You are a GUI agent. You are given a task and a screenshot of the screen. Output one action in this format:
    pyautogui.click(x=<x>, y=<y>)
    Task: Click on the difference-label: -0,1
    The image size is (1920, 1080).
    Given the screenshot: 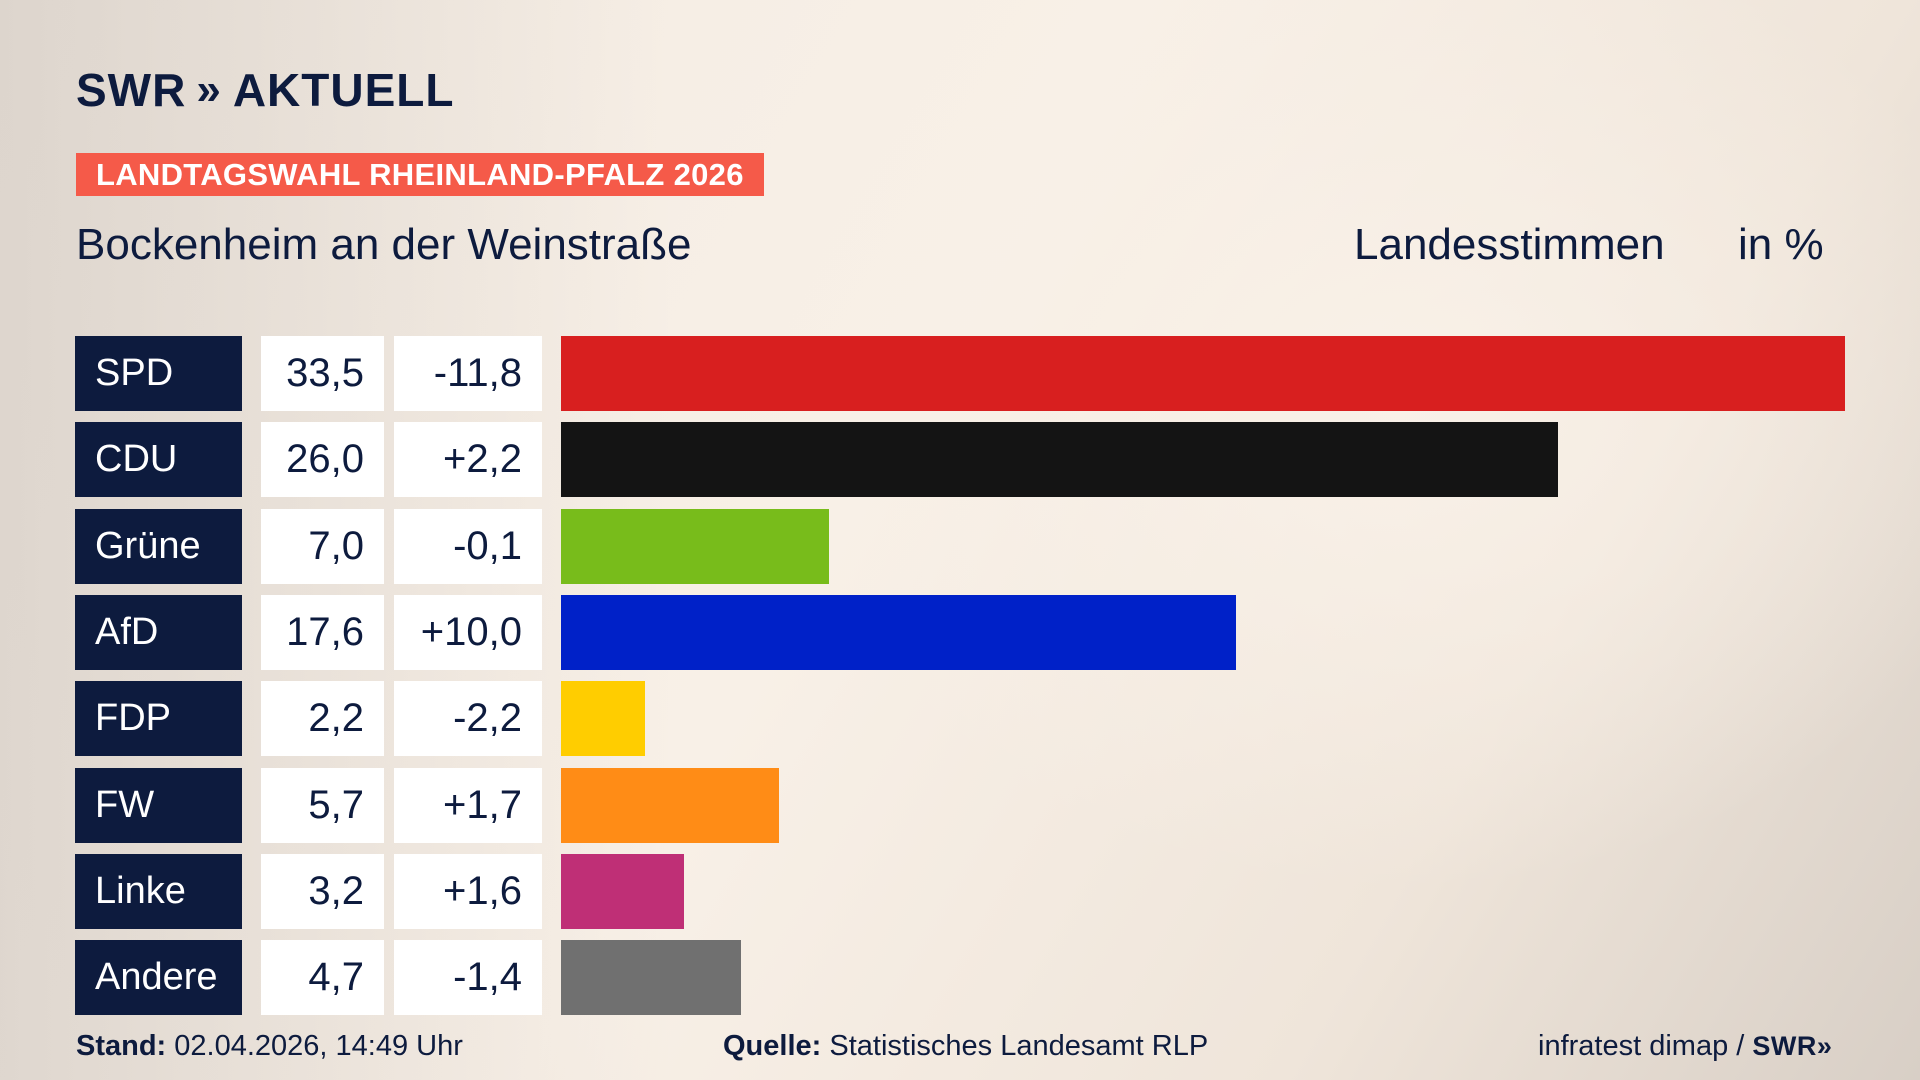 What is the action you would take?
    pyautogui.click(x=468, y=546)
    